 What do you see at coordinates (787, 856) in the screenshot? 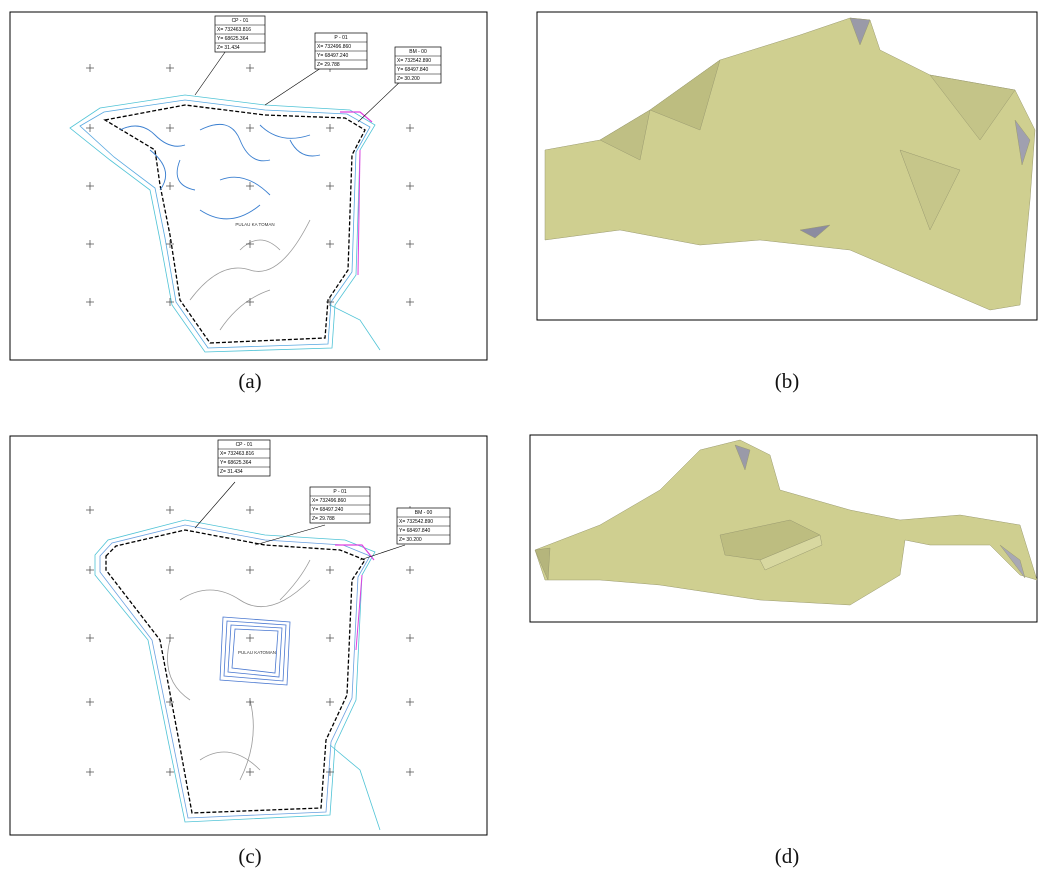
I see `panel-label: (d)` at bounding box center [787, 856].